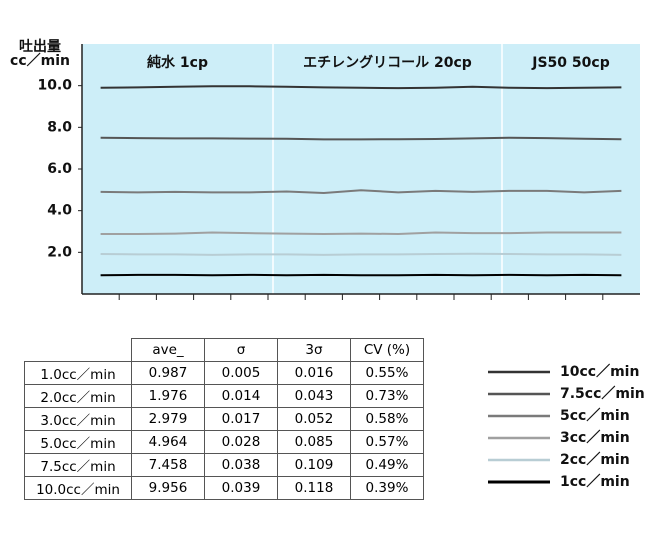  Describe the element at coordinates (78, 442) in the screenshot. I see `row-label: 5.0cc／min` at that location.